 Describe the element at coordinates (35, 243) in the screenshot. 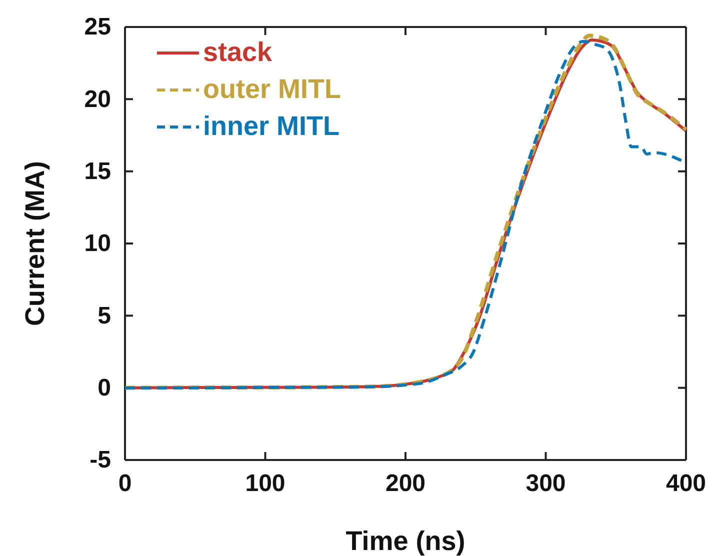

I see `y-axis-title: Current (MA)` at that location.